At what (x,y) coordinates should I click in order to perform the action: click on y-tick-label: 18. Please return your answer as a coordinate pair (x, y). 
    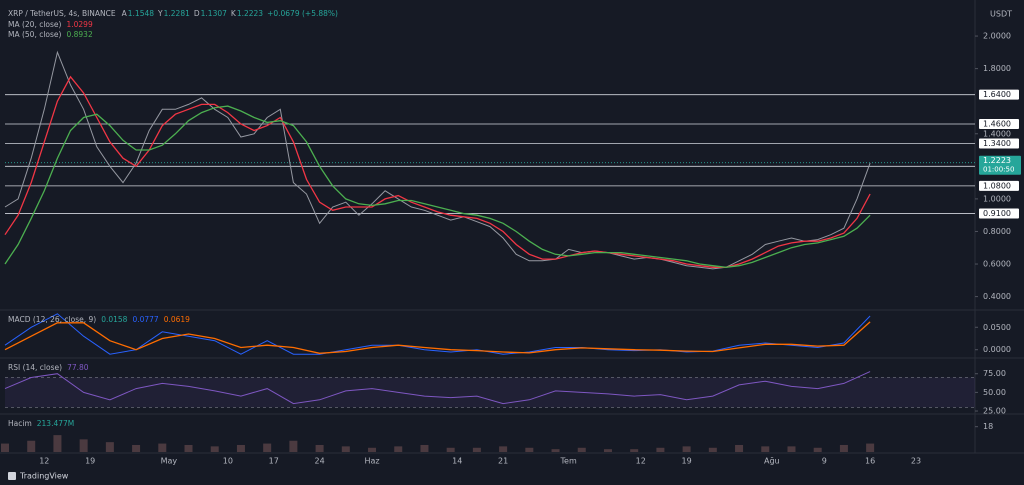
    Looking at the image, I should click on (988, 426).